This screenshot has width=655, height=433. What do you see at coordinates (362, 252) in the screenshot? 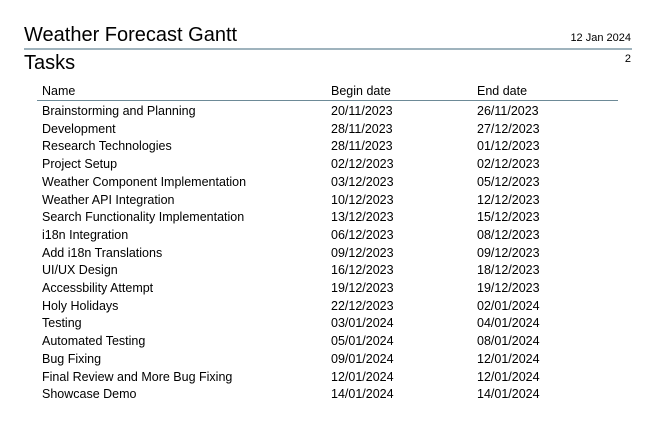
I see `task-begin-date-cell: 09/12/2023` at bounding box center [362, 252].